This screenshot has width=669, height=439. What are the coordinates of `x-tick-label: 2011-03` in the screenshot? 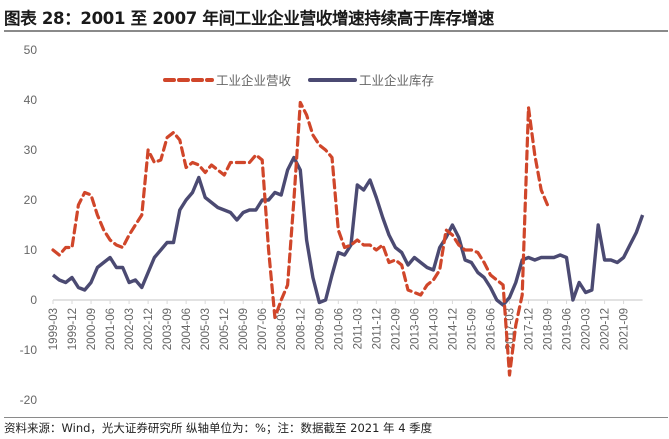 It's located at (358, 328).